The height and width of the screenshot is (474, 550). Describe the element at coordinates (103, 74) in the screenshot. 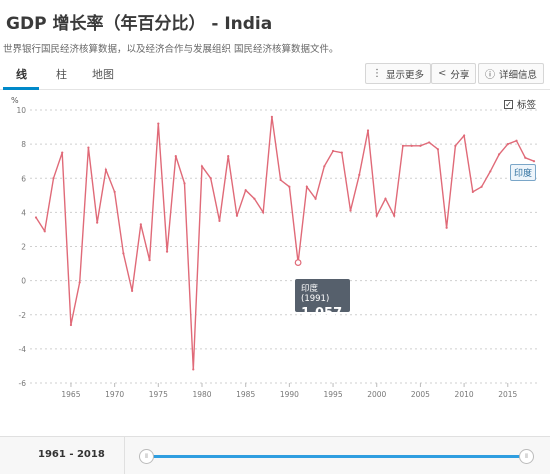

I see `tab-map: 地图` at that location.